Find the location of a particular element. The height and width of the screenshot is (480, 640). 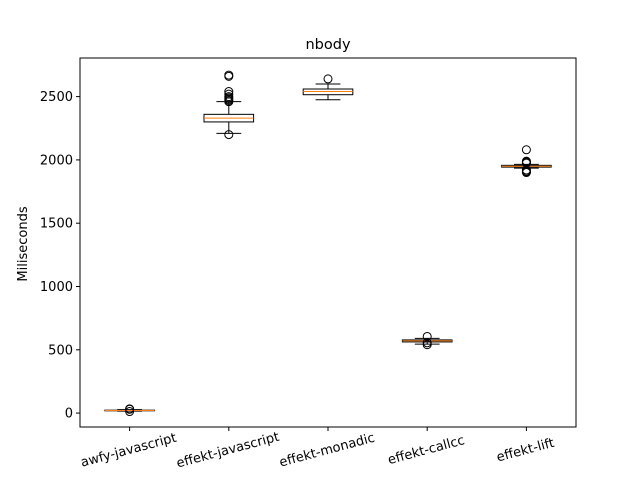

y-tick-label: 1500 is located at coordinates (56, 224).